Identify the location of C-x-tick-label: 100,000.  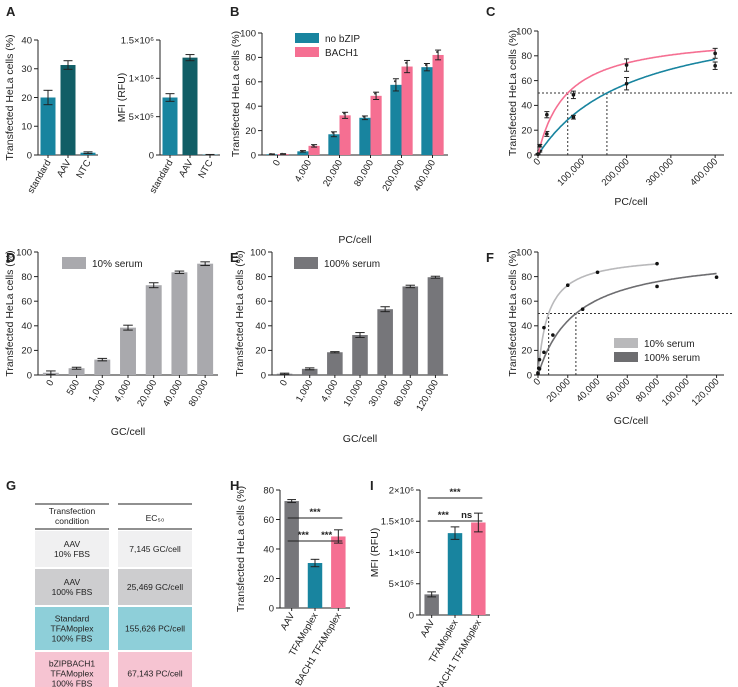
(571, 172).